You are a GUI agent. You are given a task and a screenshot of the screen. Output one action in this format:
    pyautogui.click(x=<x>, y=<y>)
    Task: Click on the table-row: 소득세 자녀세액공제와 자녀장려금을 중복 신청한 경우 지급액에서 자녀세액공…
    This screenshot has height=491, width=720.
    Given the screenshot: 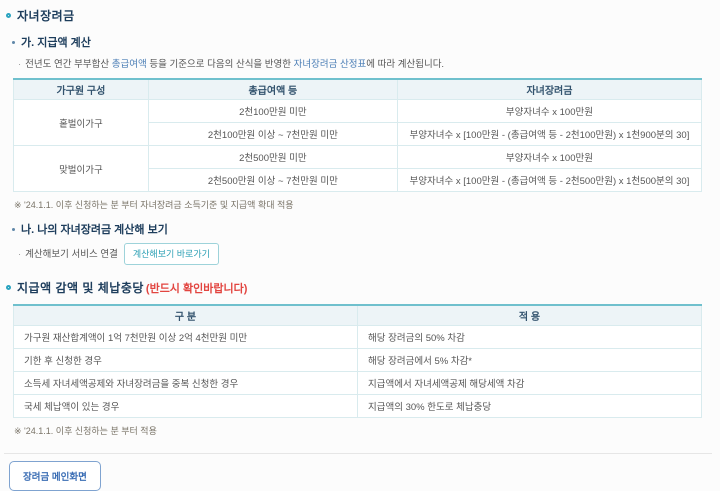 What is the action you would take?
    pyautogui.click(x=357, y=383)
    